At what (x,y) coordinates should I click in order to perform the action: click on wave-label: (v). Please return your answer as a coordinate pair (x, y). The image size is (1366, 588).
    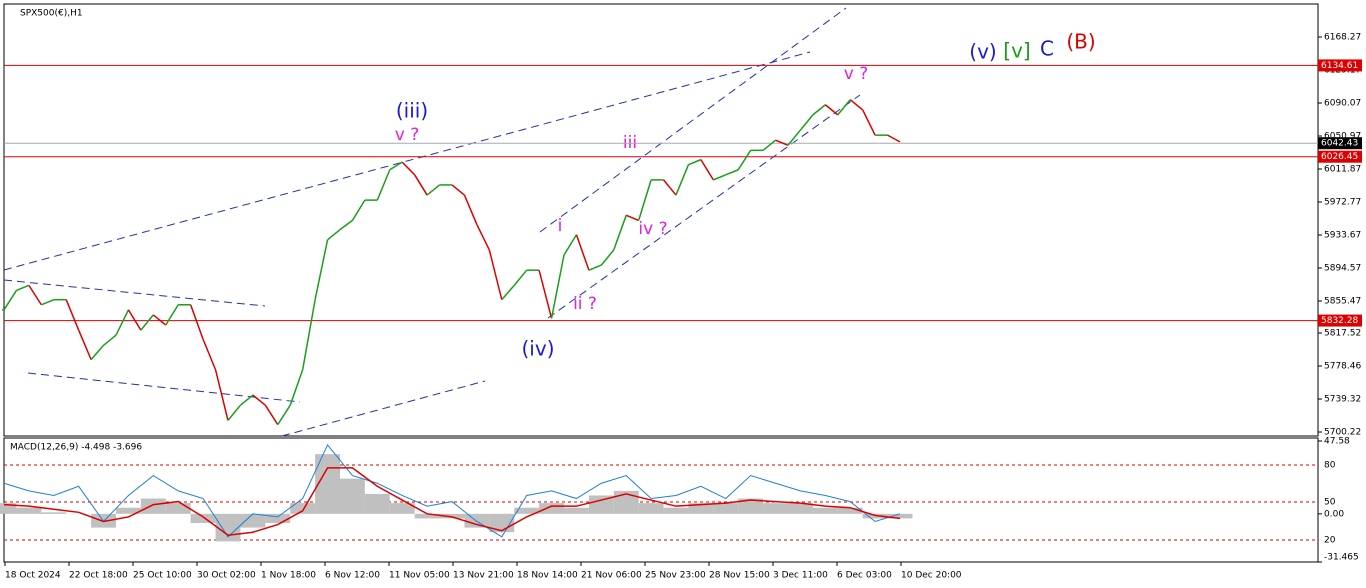
    Looking at the image, I should click on (982, 52).